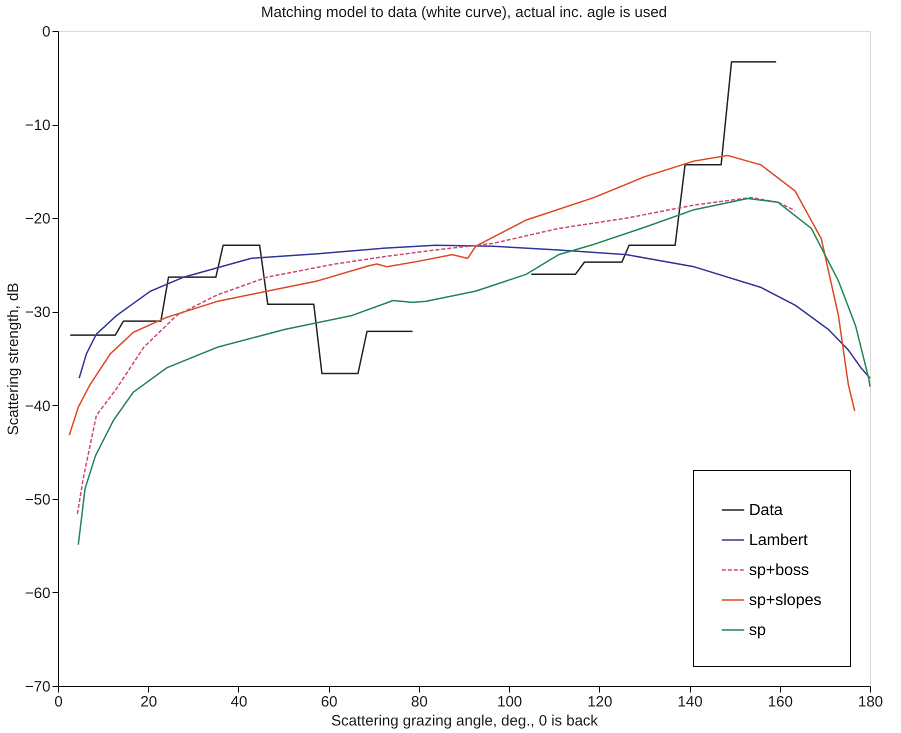 This screenshot has width=901, height=733. Describe the element at coordinates (37, 313) in the screenshot. I see `y-tick-label: −30` at that location.